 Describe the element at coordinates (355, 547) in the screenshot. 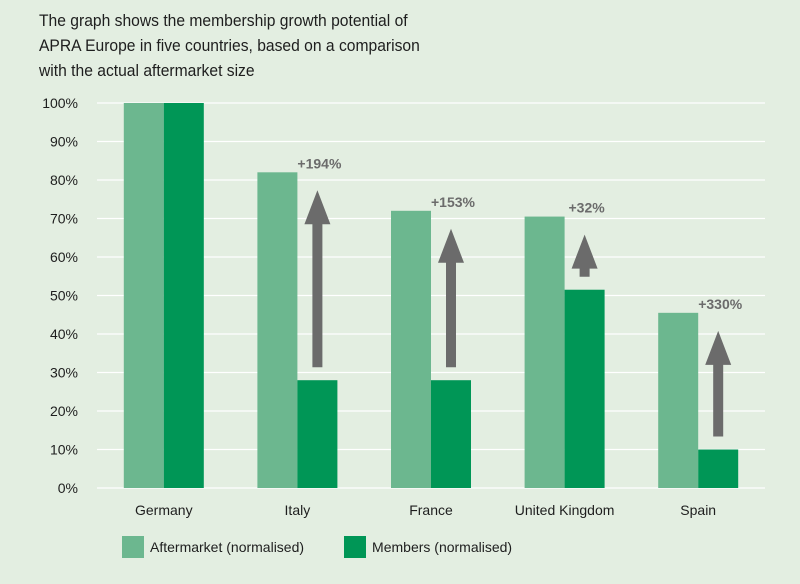

I see `legend-swatch-members` at that location.